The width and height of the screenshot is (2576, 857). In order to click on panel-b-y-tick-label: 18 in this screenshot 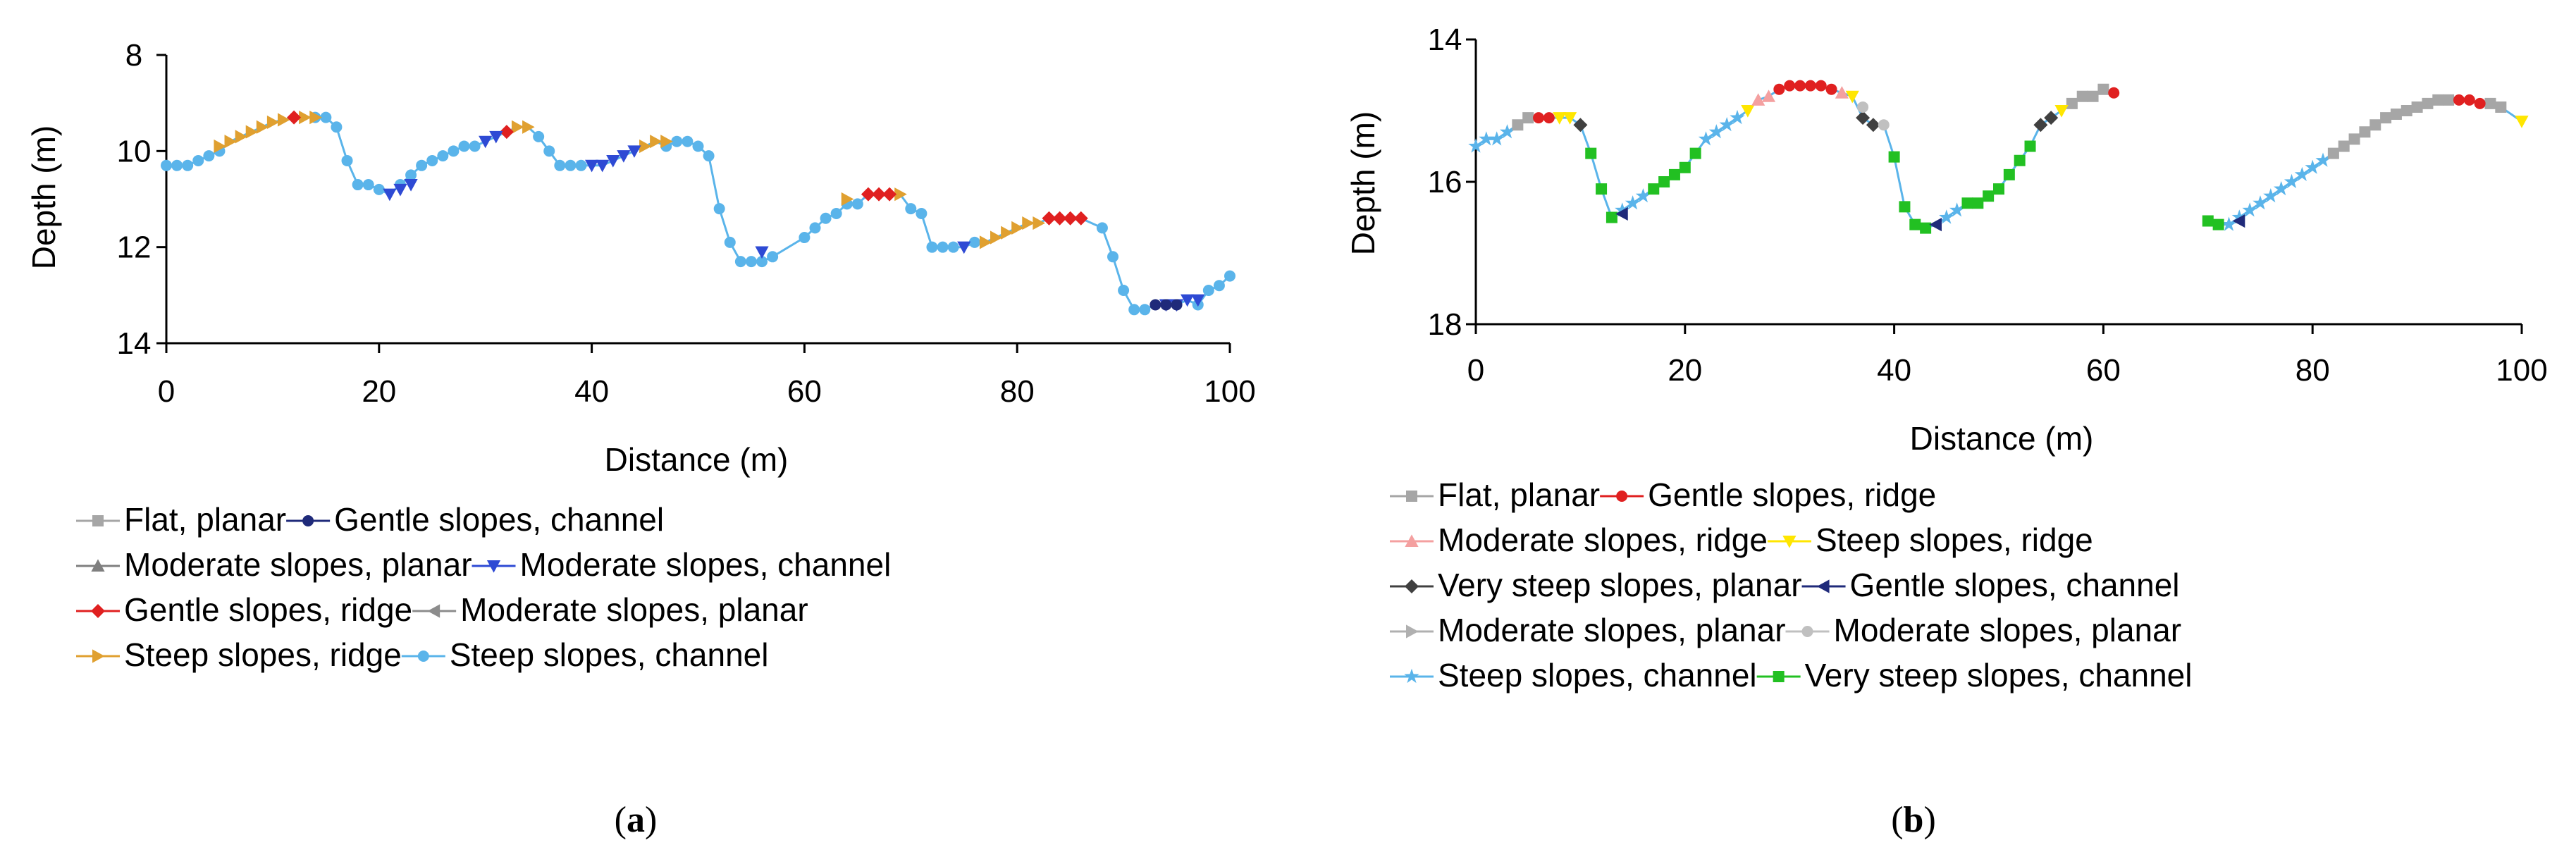, I will do `click(1445, 325)`.